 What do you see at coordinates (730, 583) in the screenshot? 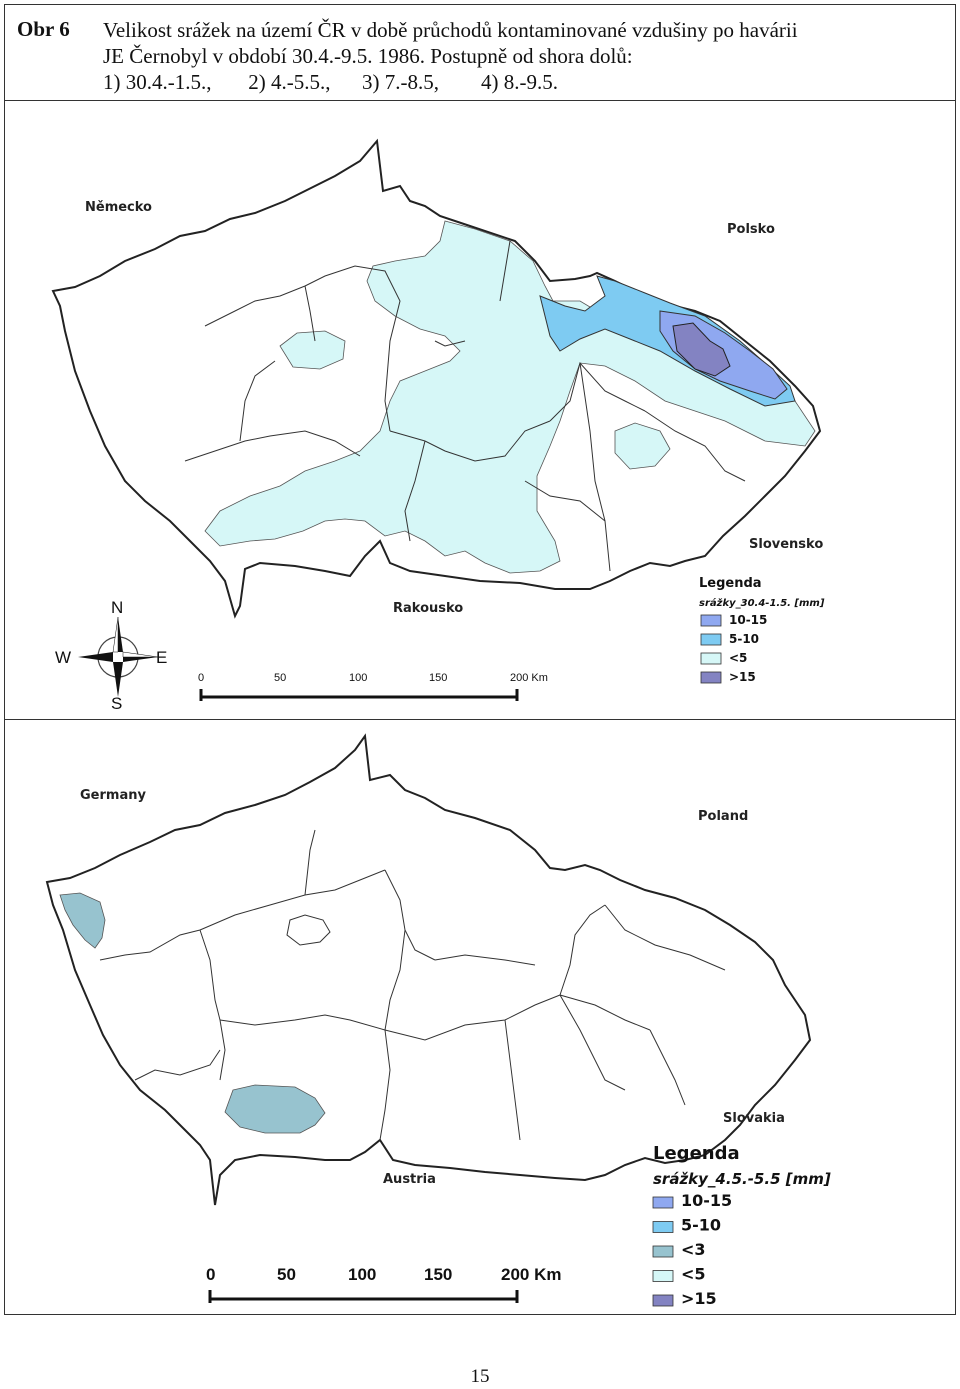
I see `legend-title: Legenda` at bounding box center [730, 583].